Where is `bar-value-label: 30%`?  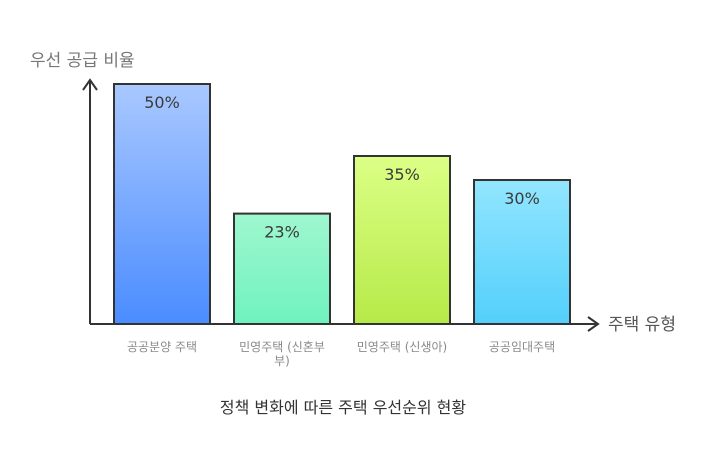
bar-value-label: 30% is located at coordinates (522, 198).